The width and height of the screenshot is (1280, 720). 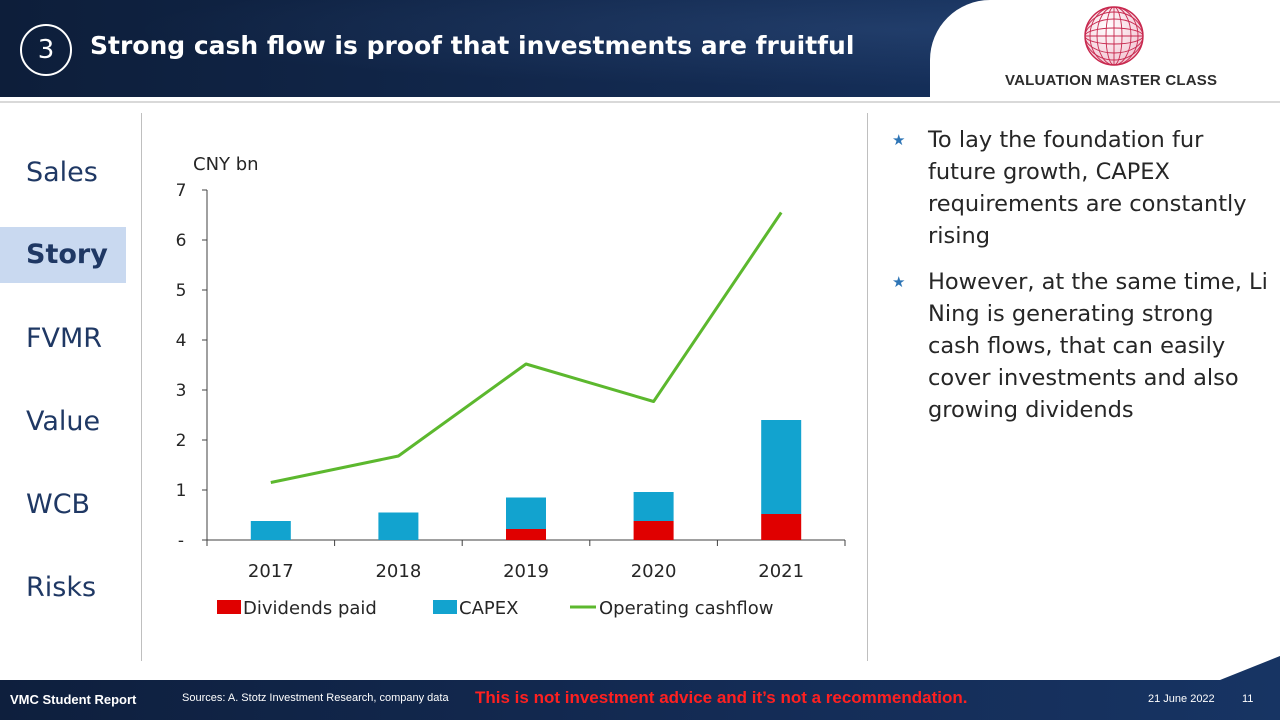 What do you see at coordinates (181, 441) in the screenshot?
I see `y-tick-label: 2` at bounding box center [181, 441].